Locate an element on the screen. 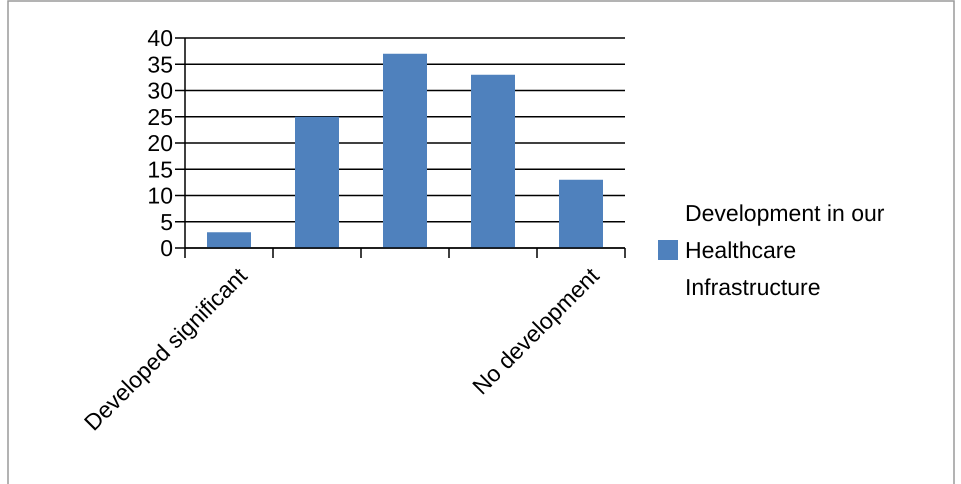  legend-label: Development in our Healthcare Infrastructure is located at coordinates (785, 250).